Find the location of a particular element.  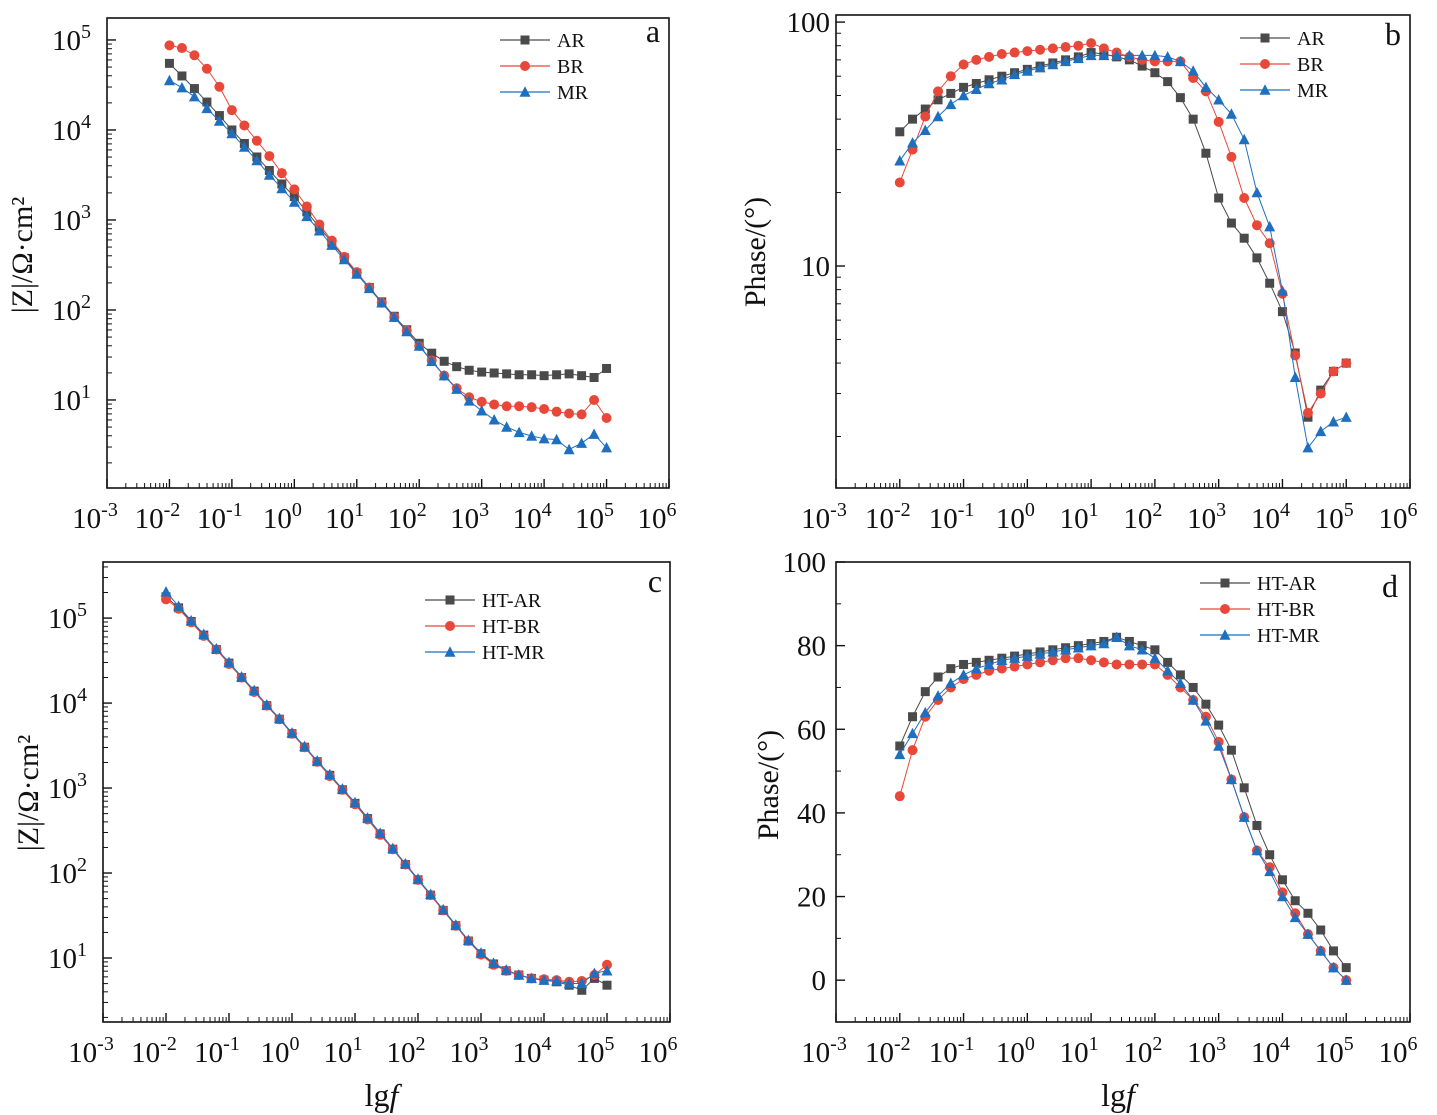

x-tick-label: 10² is located at coordinates (406, 1051).